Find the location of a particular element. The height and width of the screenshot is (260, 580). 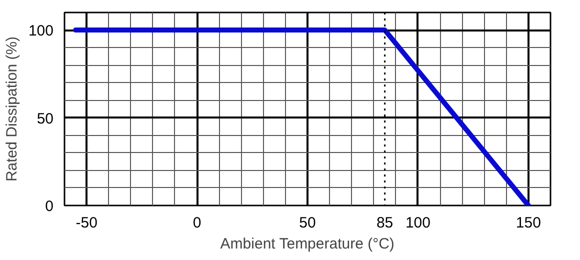

x-axis-title: Ambient Temperature (°C) is located at coordinates (307, 244).